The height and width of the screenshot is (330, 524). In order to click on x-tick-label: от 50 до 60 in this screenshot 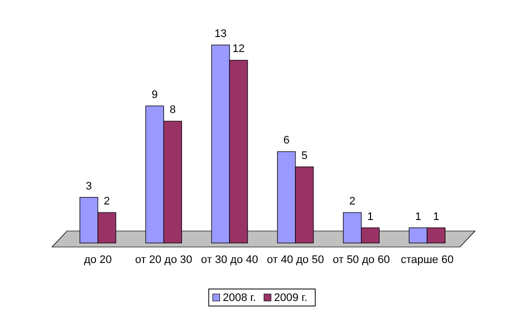, I will do `click(361, 260)`.